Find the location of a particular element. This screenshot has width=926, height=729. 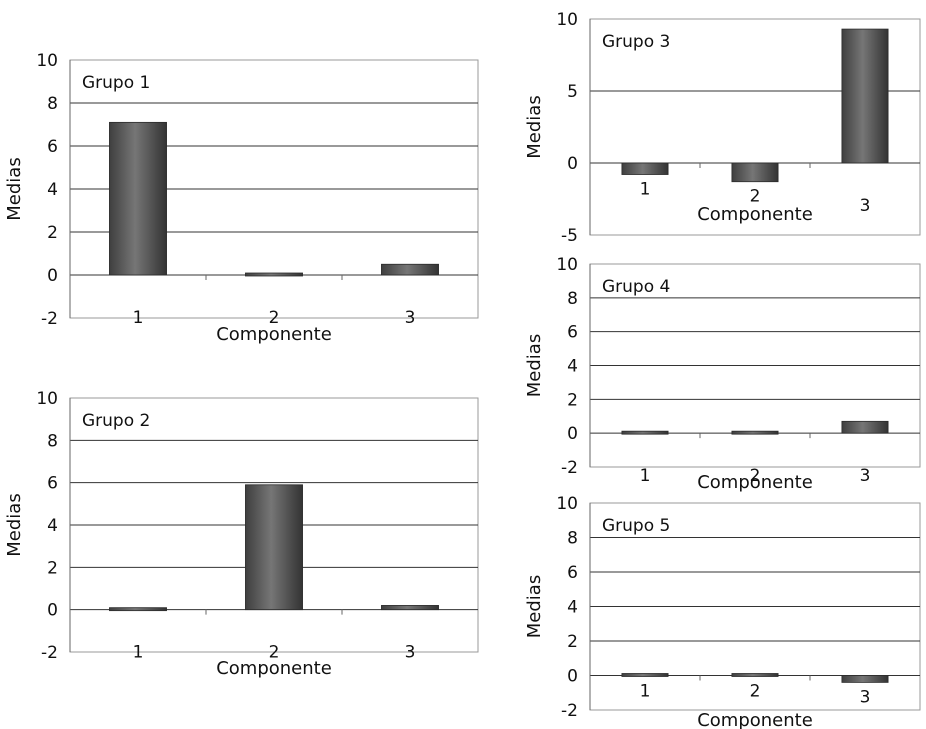

chart-panel-3: -5 0 5 10 1 2 3 Grupo 3 Componente Medias is located at coordinates (722, 128).